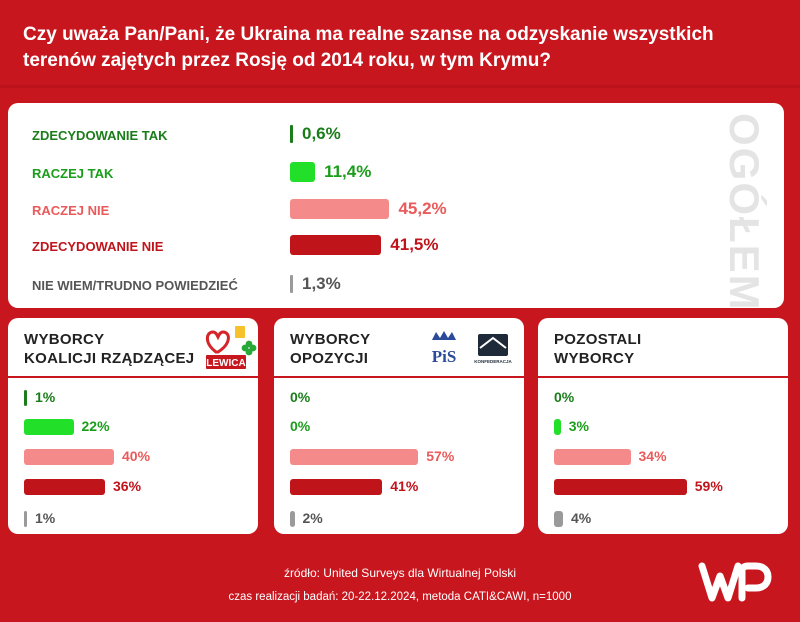  Describe the element at coordinates (493, 361) in the screenshot. I see `konfederacja-logo-text: KONFEDERACJA` at that location.